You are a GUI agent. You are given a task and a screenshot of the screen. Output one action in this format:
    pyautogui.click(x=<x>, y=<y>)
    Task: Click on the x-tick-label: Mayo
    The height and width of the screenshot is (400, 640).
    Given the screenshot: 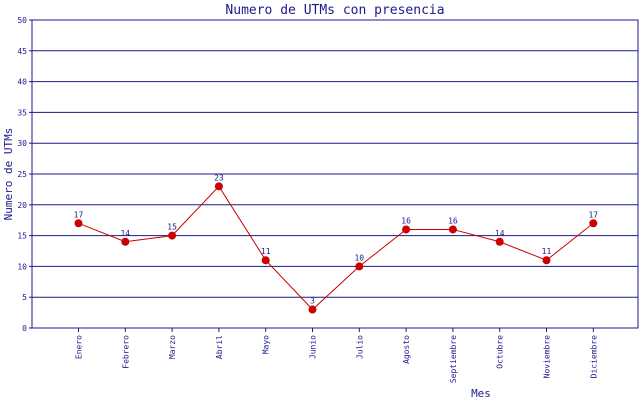 What is the action you would take?
    pyautogui.click(x=266, y=344)
    